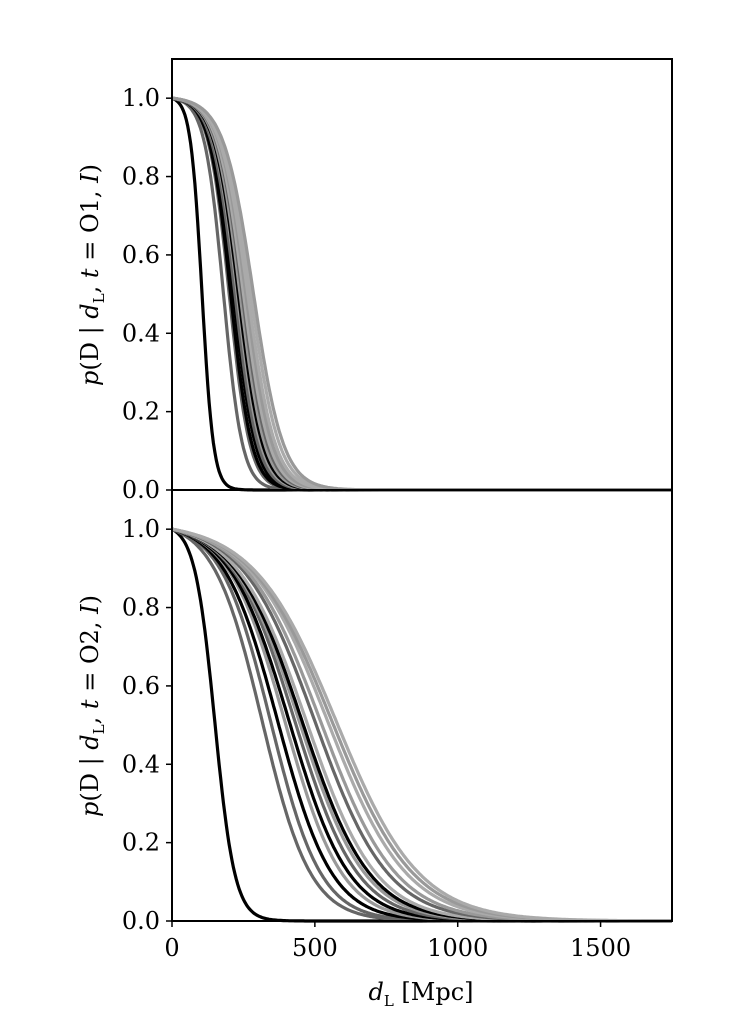  Describe the element at coordinates (457, 948) in the screenshot. I see `x-tick-label: 1000` at that location.